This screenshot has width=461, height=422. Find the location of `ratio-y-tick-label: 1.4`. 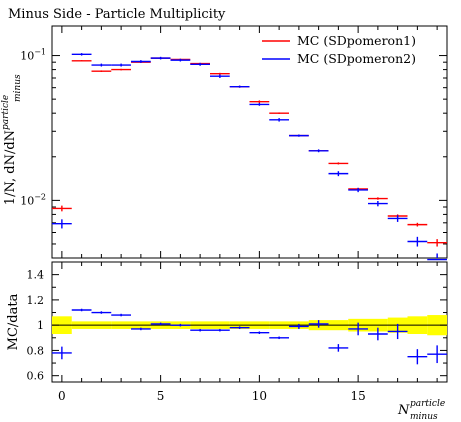

ratio-y-tick-label: 1.4 is located at coordinates (36, 275).